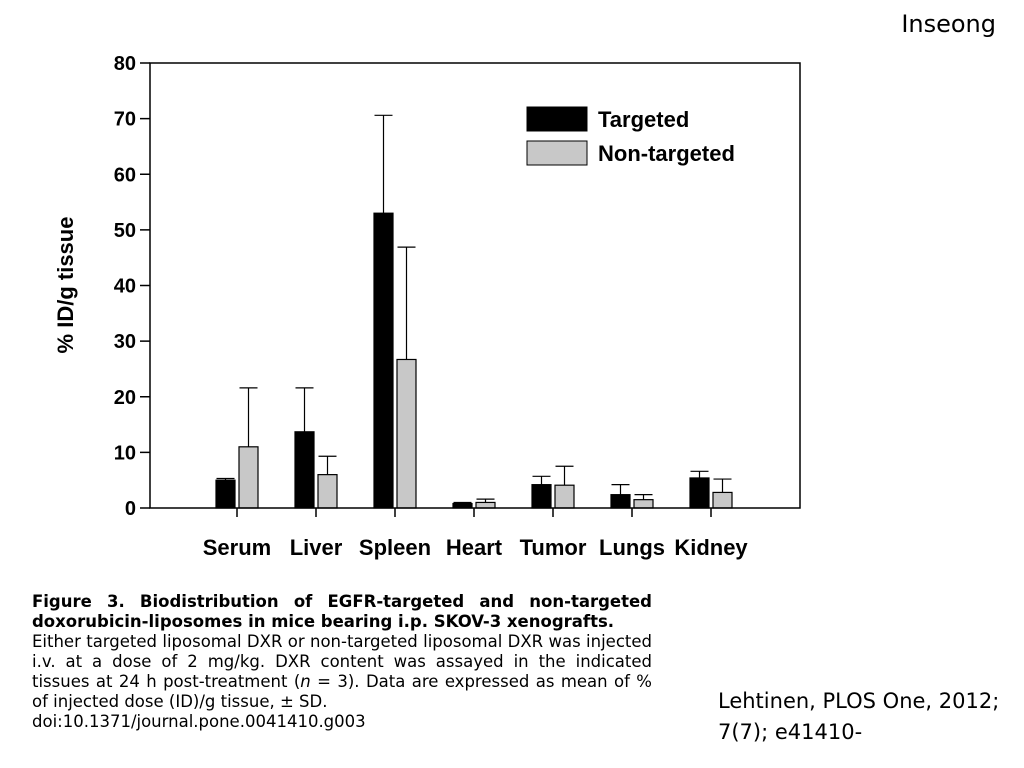  I want to click on y-tick-label: 30, so click(125, 342).